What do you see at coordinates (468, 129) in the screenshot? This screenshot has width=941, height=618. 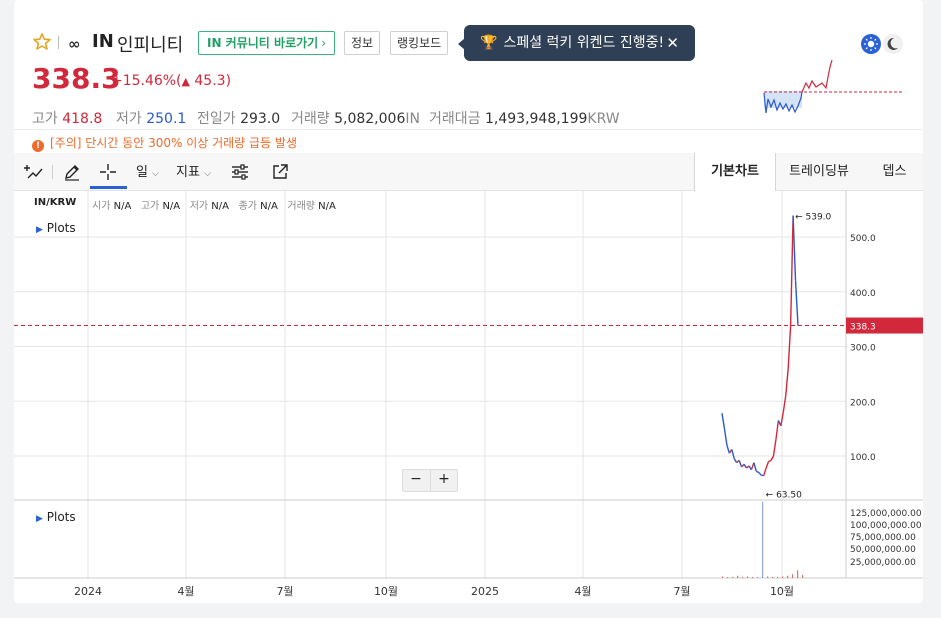 I see `section-divider` at bounding box center [468, 129].